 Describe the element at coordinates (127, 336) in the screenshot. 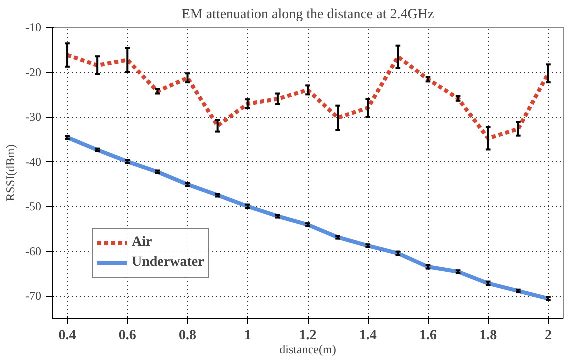

I see `x-tick-label: 0.6` at that location.